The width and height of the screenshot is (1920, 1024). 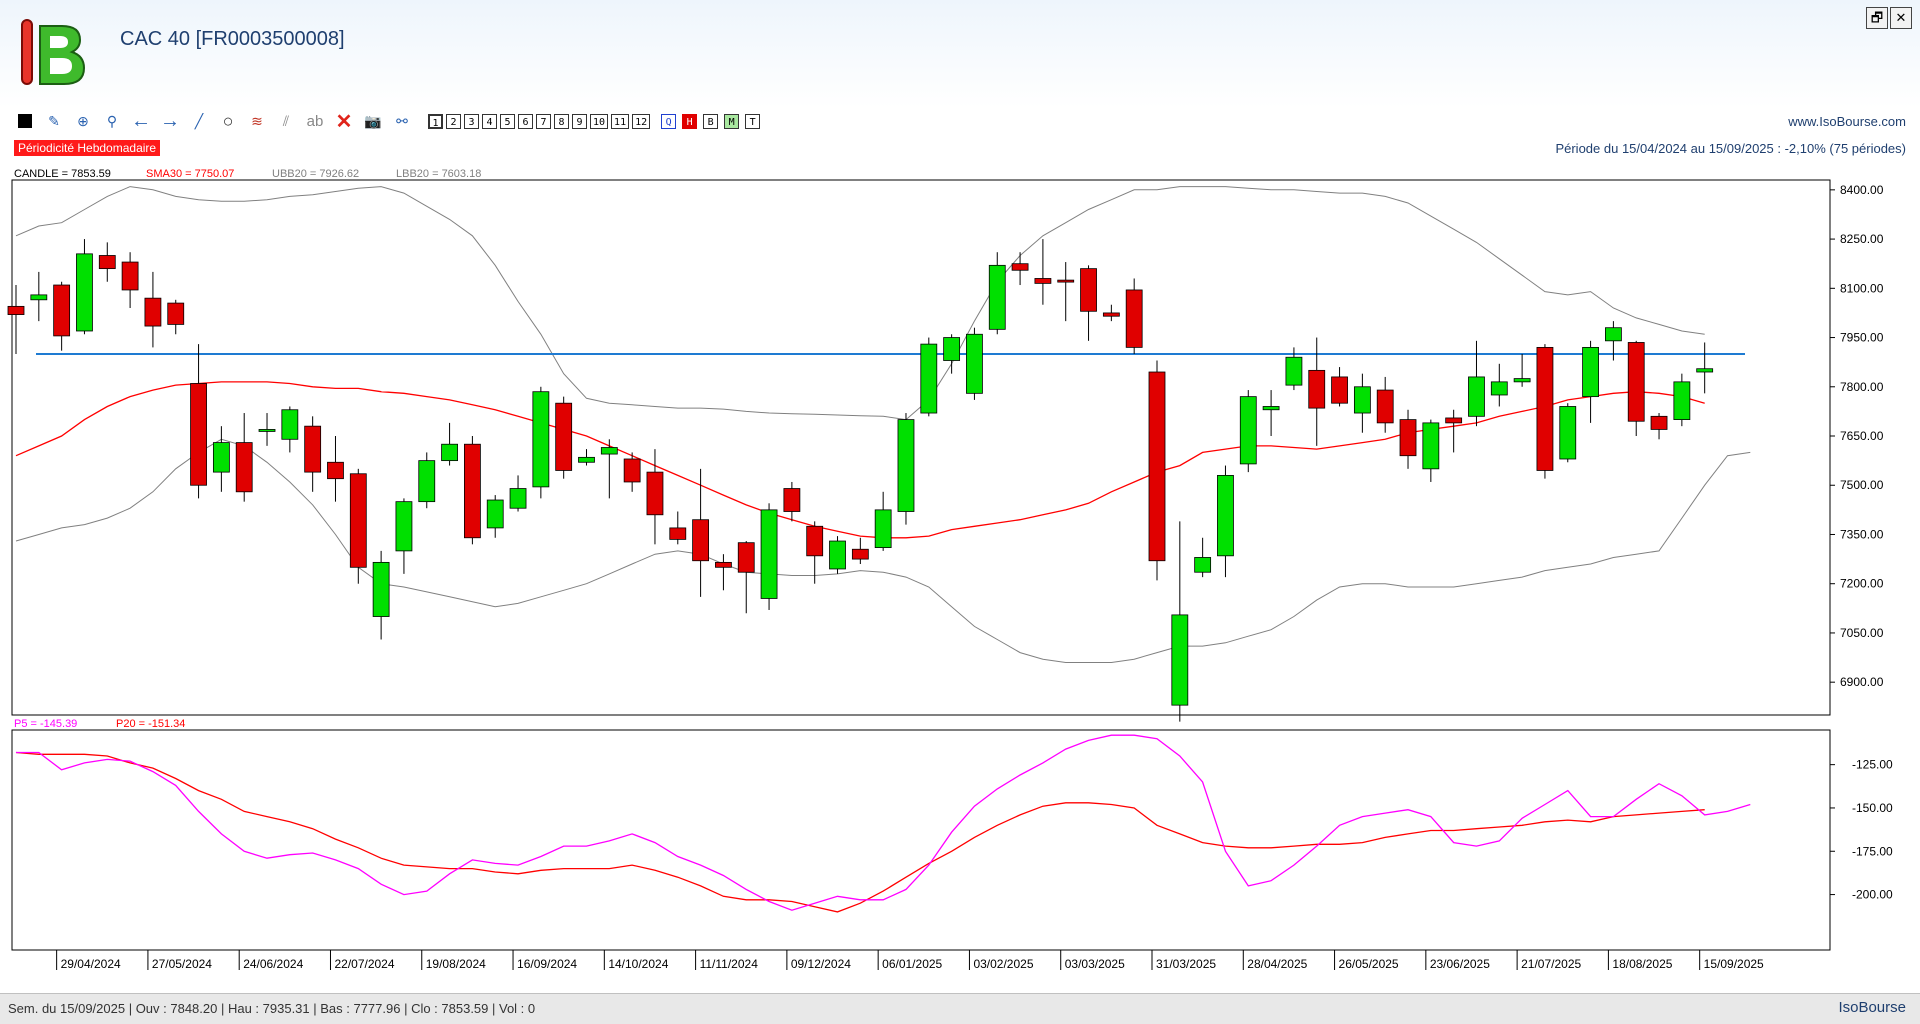 What do you see at coordinates (1862, 682) in the screenshot?
I see `y-tick-label: 6900.00` at bounding box center [1862, 682].